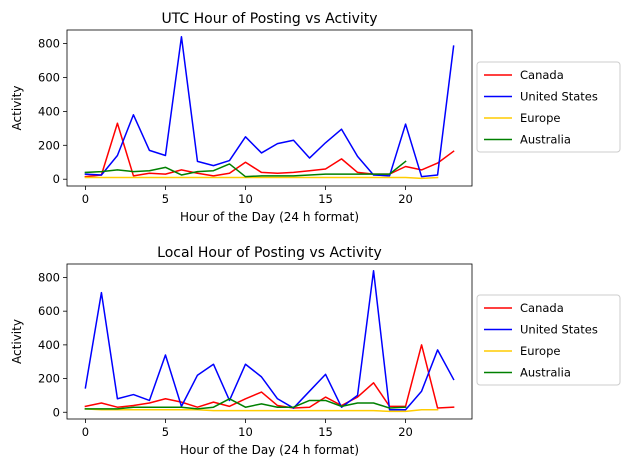  What do you see at coordinates (269, 19) in the screenshot?
I see `chart-title: UTC Hour of Posting vs Activity` at bounding box center [269, 19].